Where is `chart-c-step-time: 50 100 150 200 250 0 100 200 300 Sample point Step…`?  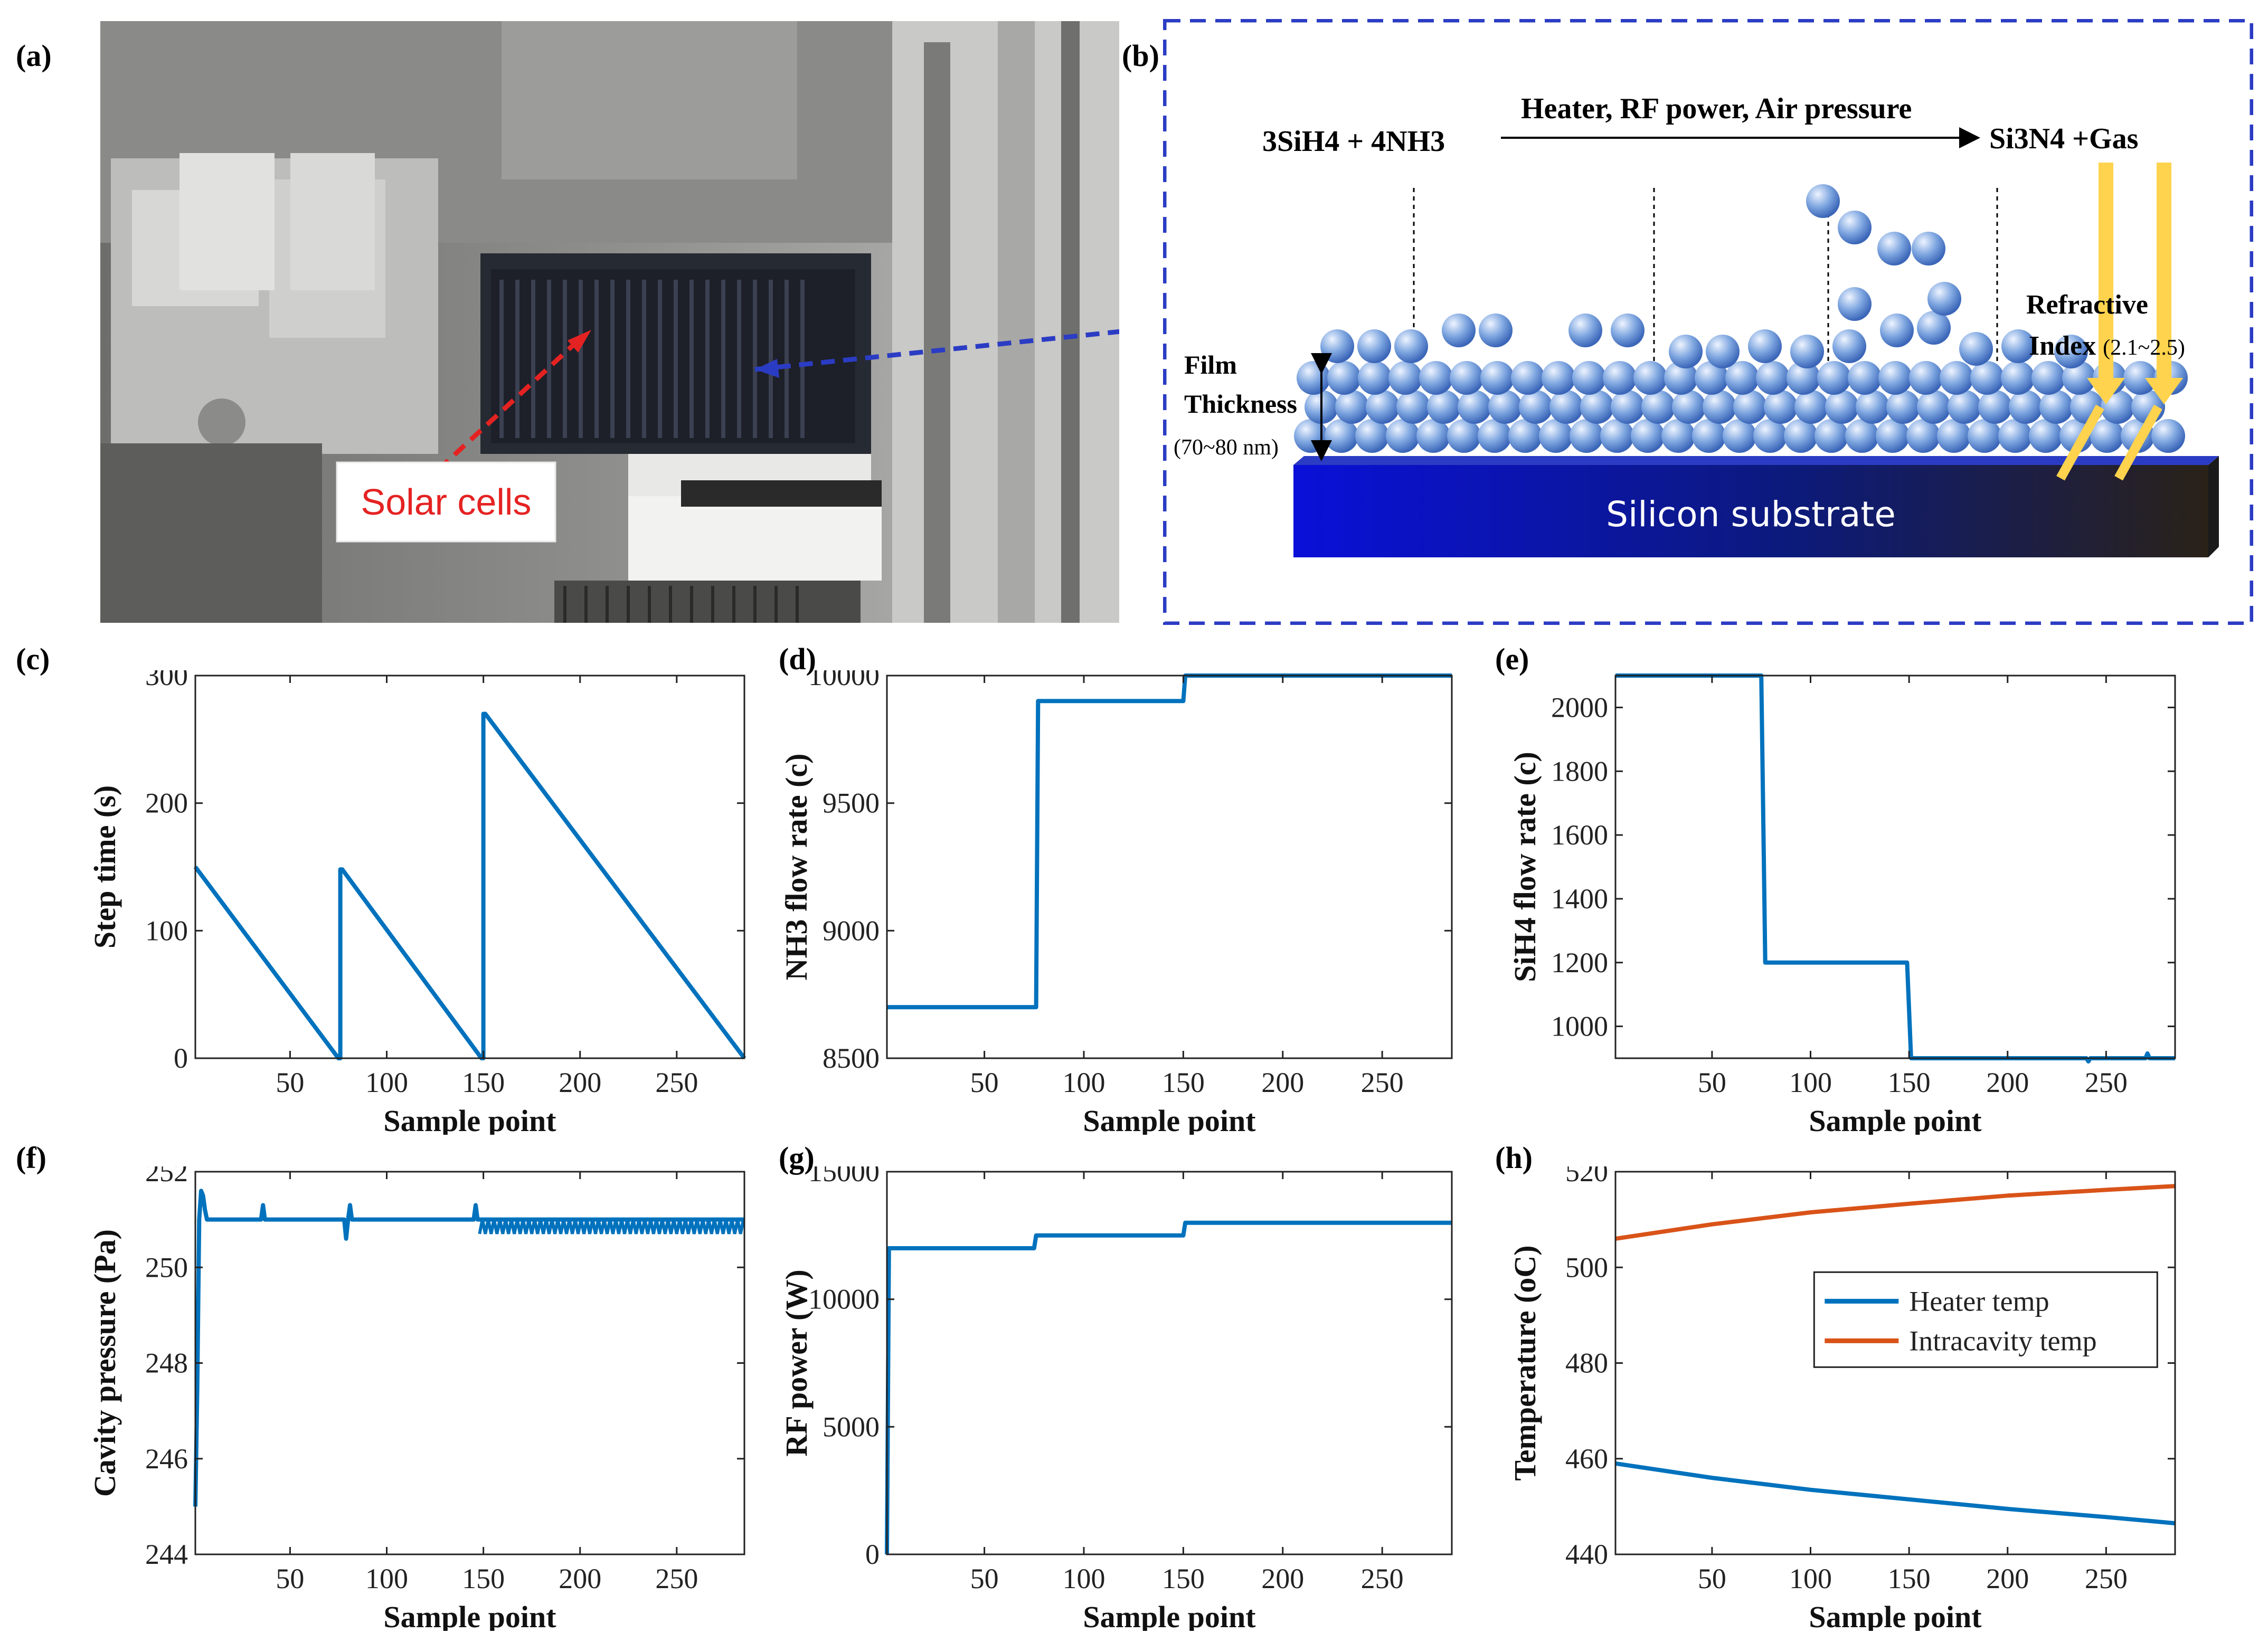
chart-c-step-time: 50 100 150 200 250 0 100 200 300 Sample point Step… is located at coordinates (417, 903).